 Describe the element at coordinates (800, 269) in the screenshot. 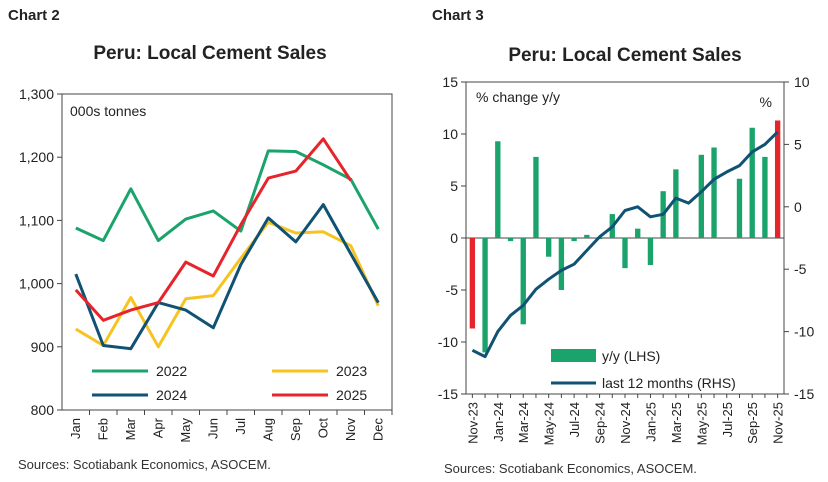

I see `chart3-y-right-tick-label: -5` at that location.